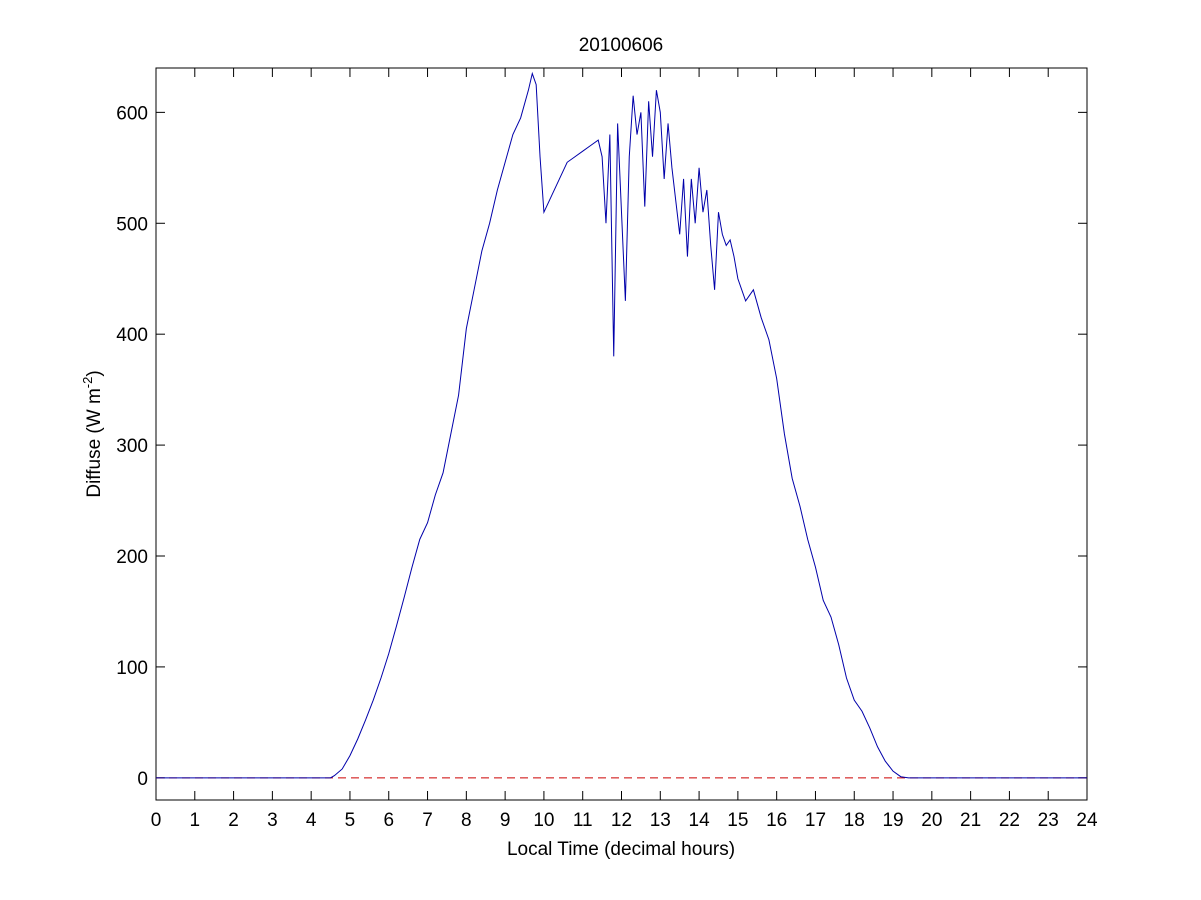 Image resolution: width=1201 pixels, height=900 pixels. Describe the element at coordinates (854, 820) in the screenshot. I see `x-tick-label: 18` at that location.